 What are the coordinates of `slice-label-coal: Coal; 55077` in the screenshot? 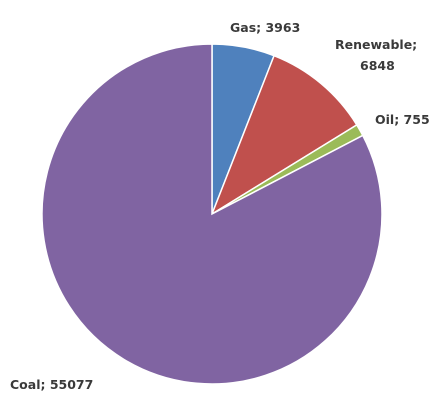 It's located at (51, 384).